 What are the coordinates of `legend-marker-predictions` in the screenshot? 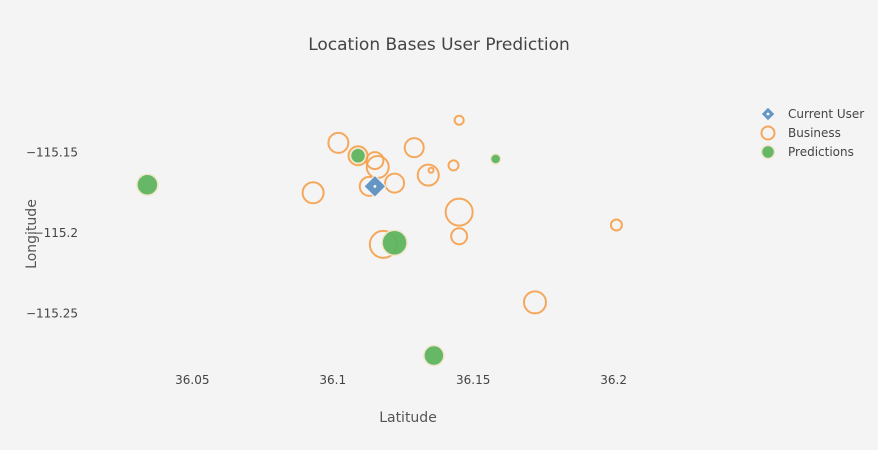 It's located at (768, 152).